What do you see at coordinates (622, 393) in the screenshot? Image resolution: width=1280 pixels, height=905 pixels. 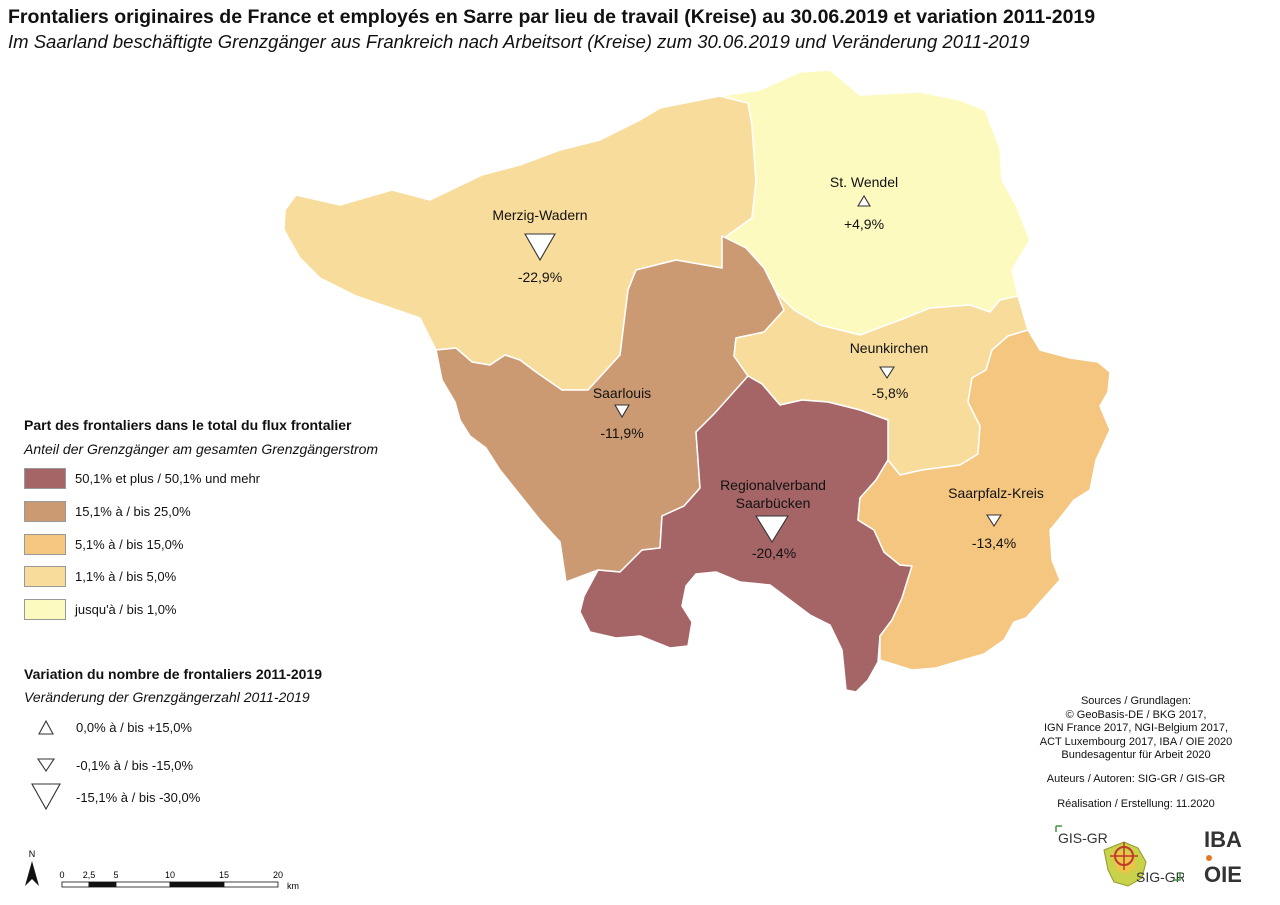 I see `label-saarlouis: Saarlouis` at bounding box center [622, 393].